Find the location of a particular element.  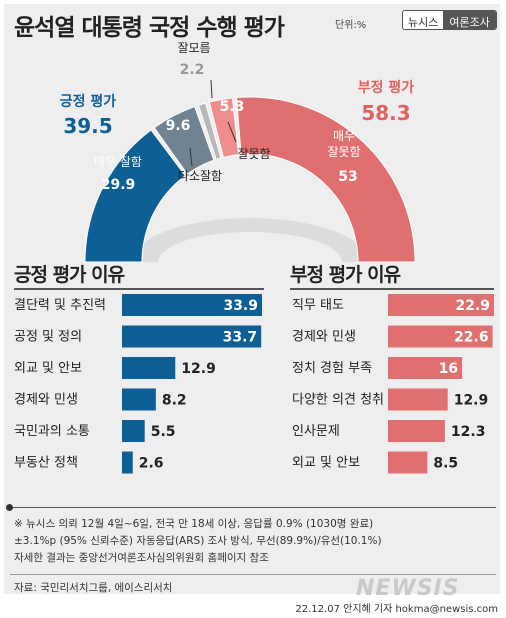

slice-label-unknown: 잘모름 is located at coordinates (193, 48).